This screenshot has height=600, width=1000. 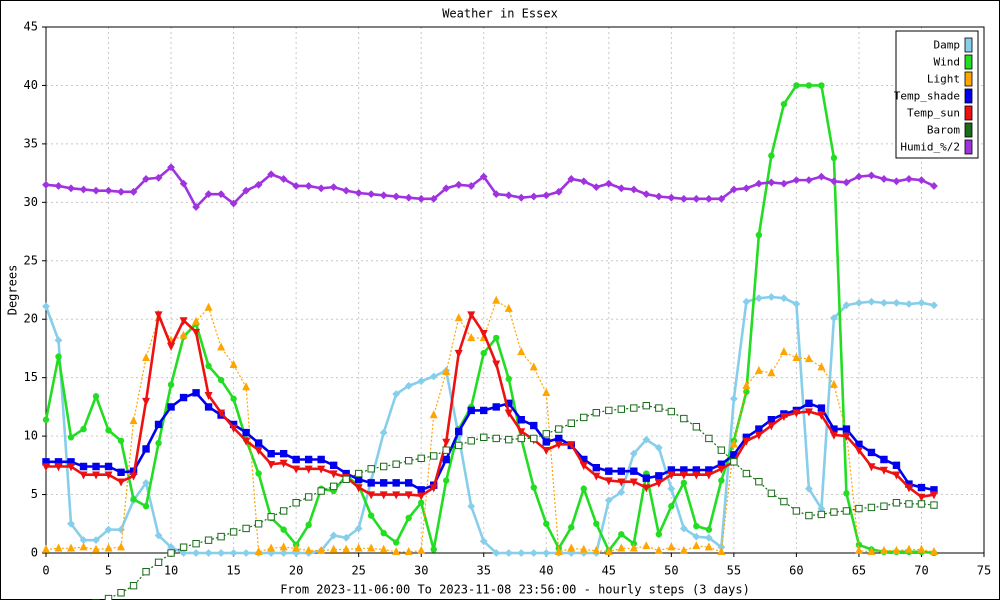 I want to click on y-tick-label: 25, so click(x=31, y=260).